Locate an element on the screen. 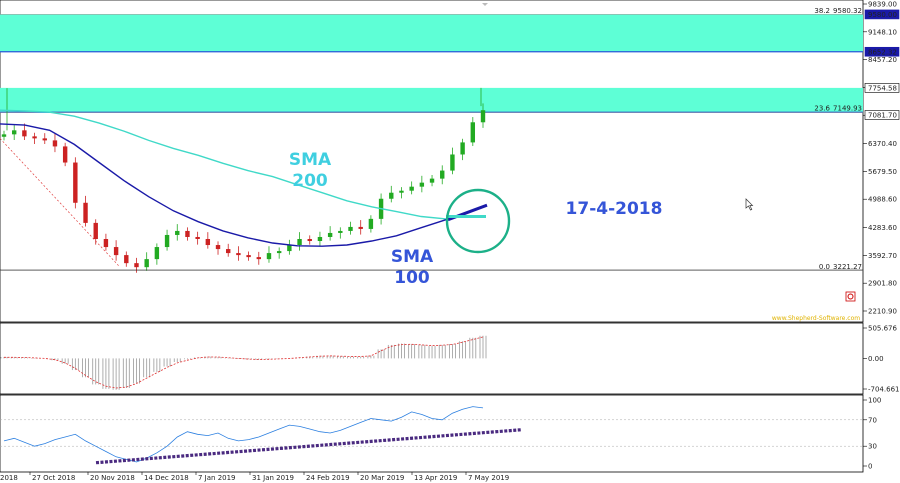  price-tag-label: 7081.70 is located at coordinates (882, 115).